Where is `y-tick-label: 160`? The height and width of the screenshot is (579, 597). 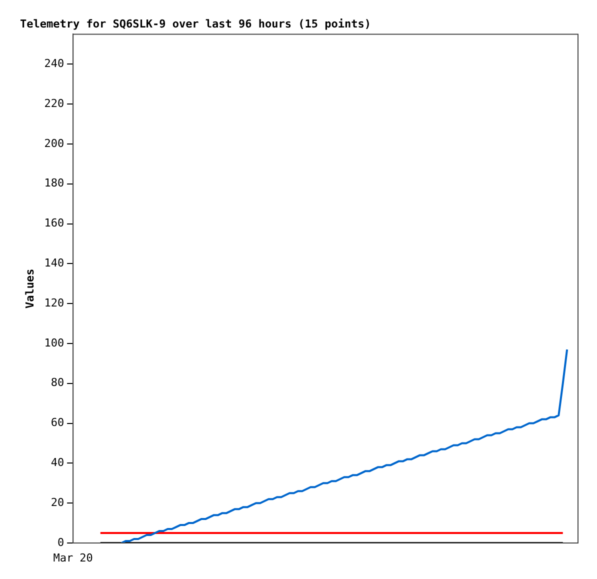 y-tick-label: 160 is located at coordinates (54, 223).